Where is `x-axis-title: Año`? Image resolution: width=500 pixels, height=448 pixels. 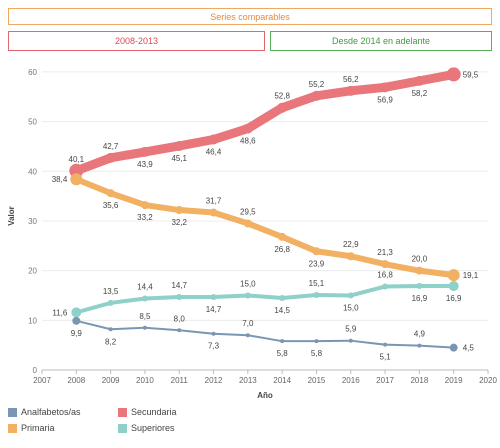 x-axis-title: Año is located at coordinates (265, 395).